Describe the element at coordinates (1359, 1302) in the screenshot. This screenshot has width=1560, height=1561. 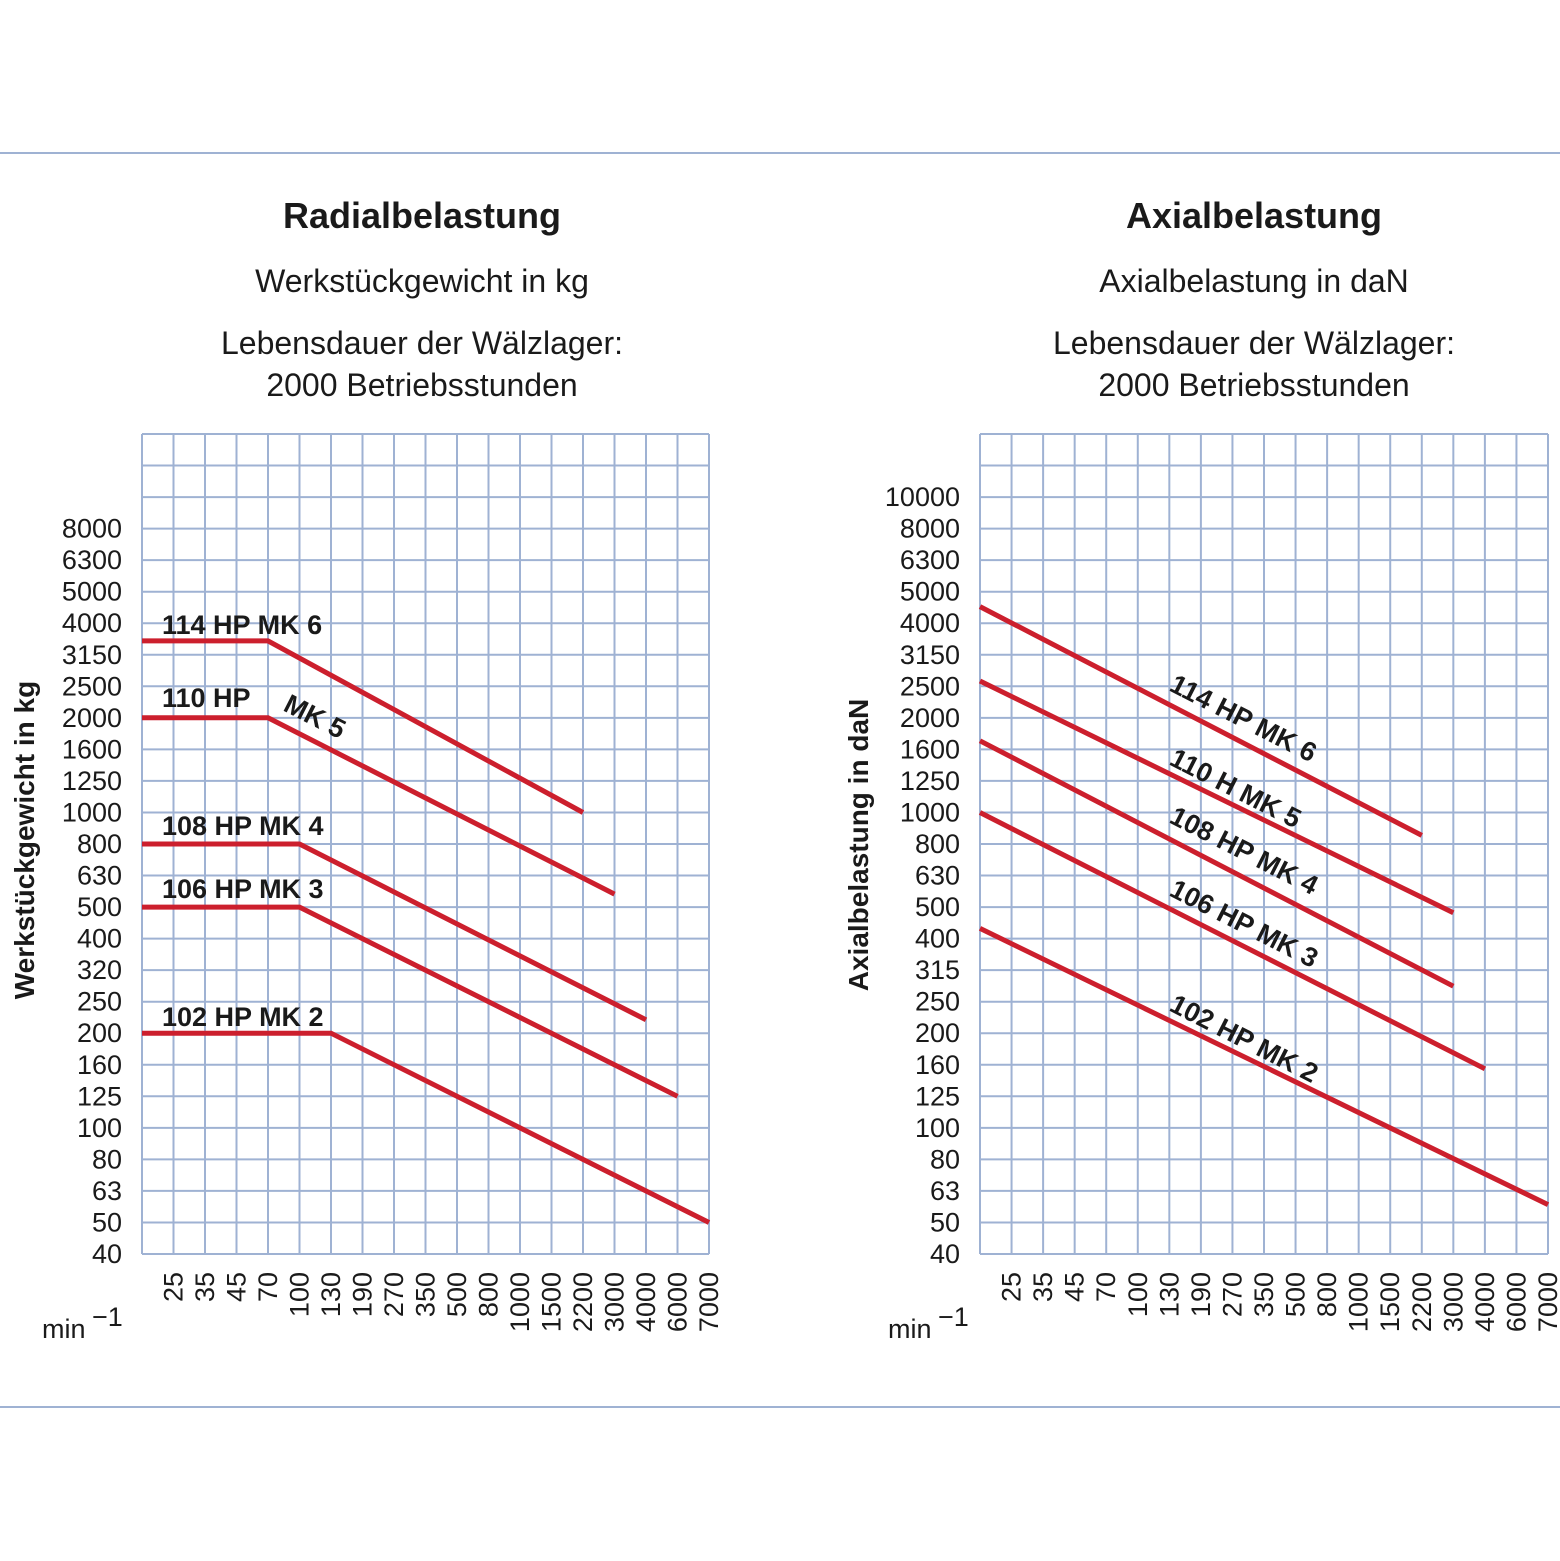
I see `axial-x-tick-label: 1000` at that location.